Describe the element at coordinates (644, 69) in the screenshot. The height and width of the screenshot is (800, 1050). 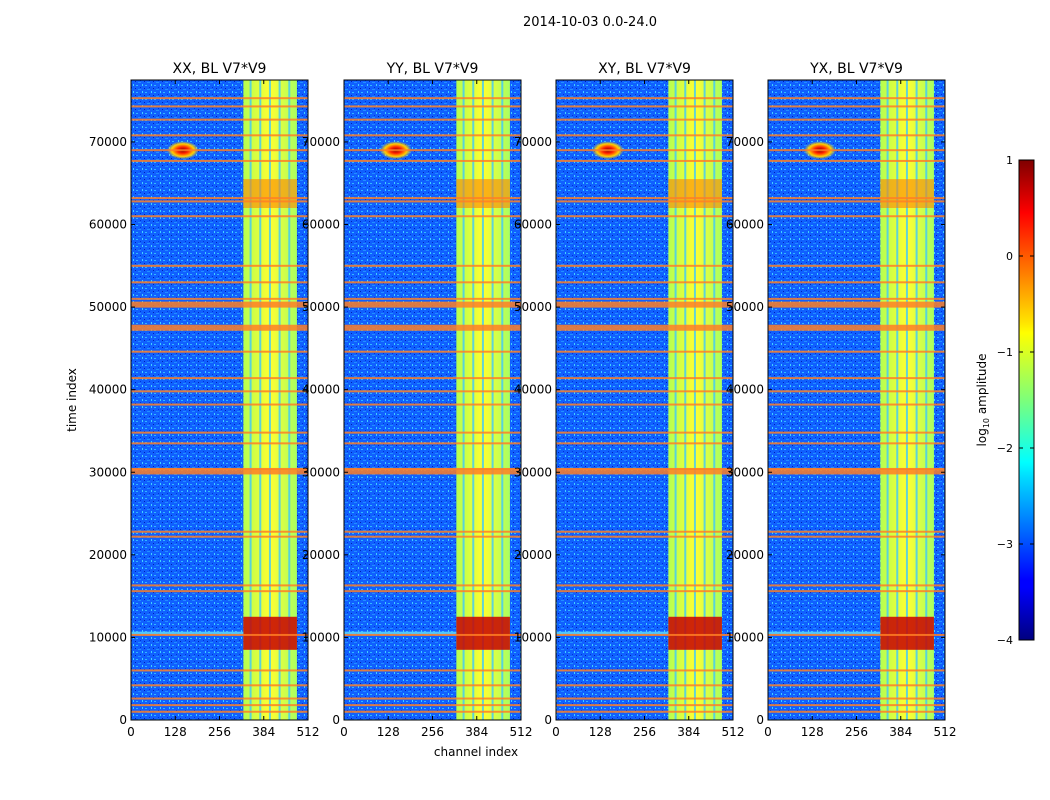
I see `panel-title: XY, BL V7*V9` at that location.